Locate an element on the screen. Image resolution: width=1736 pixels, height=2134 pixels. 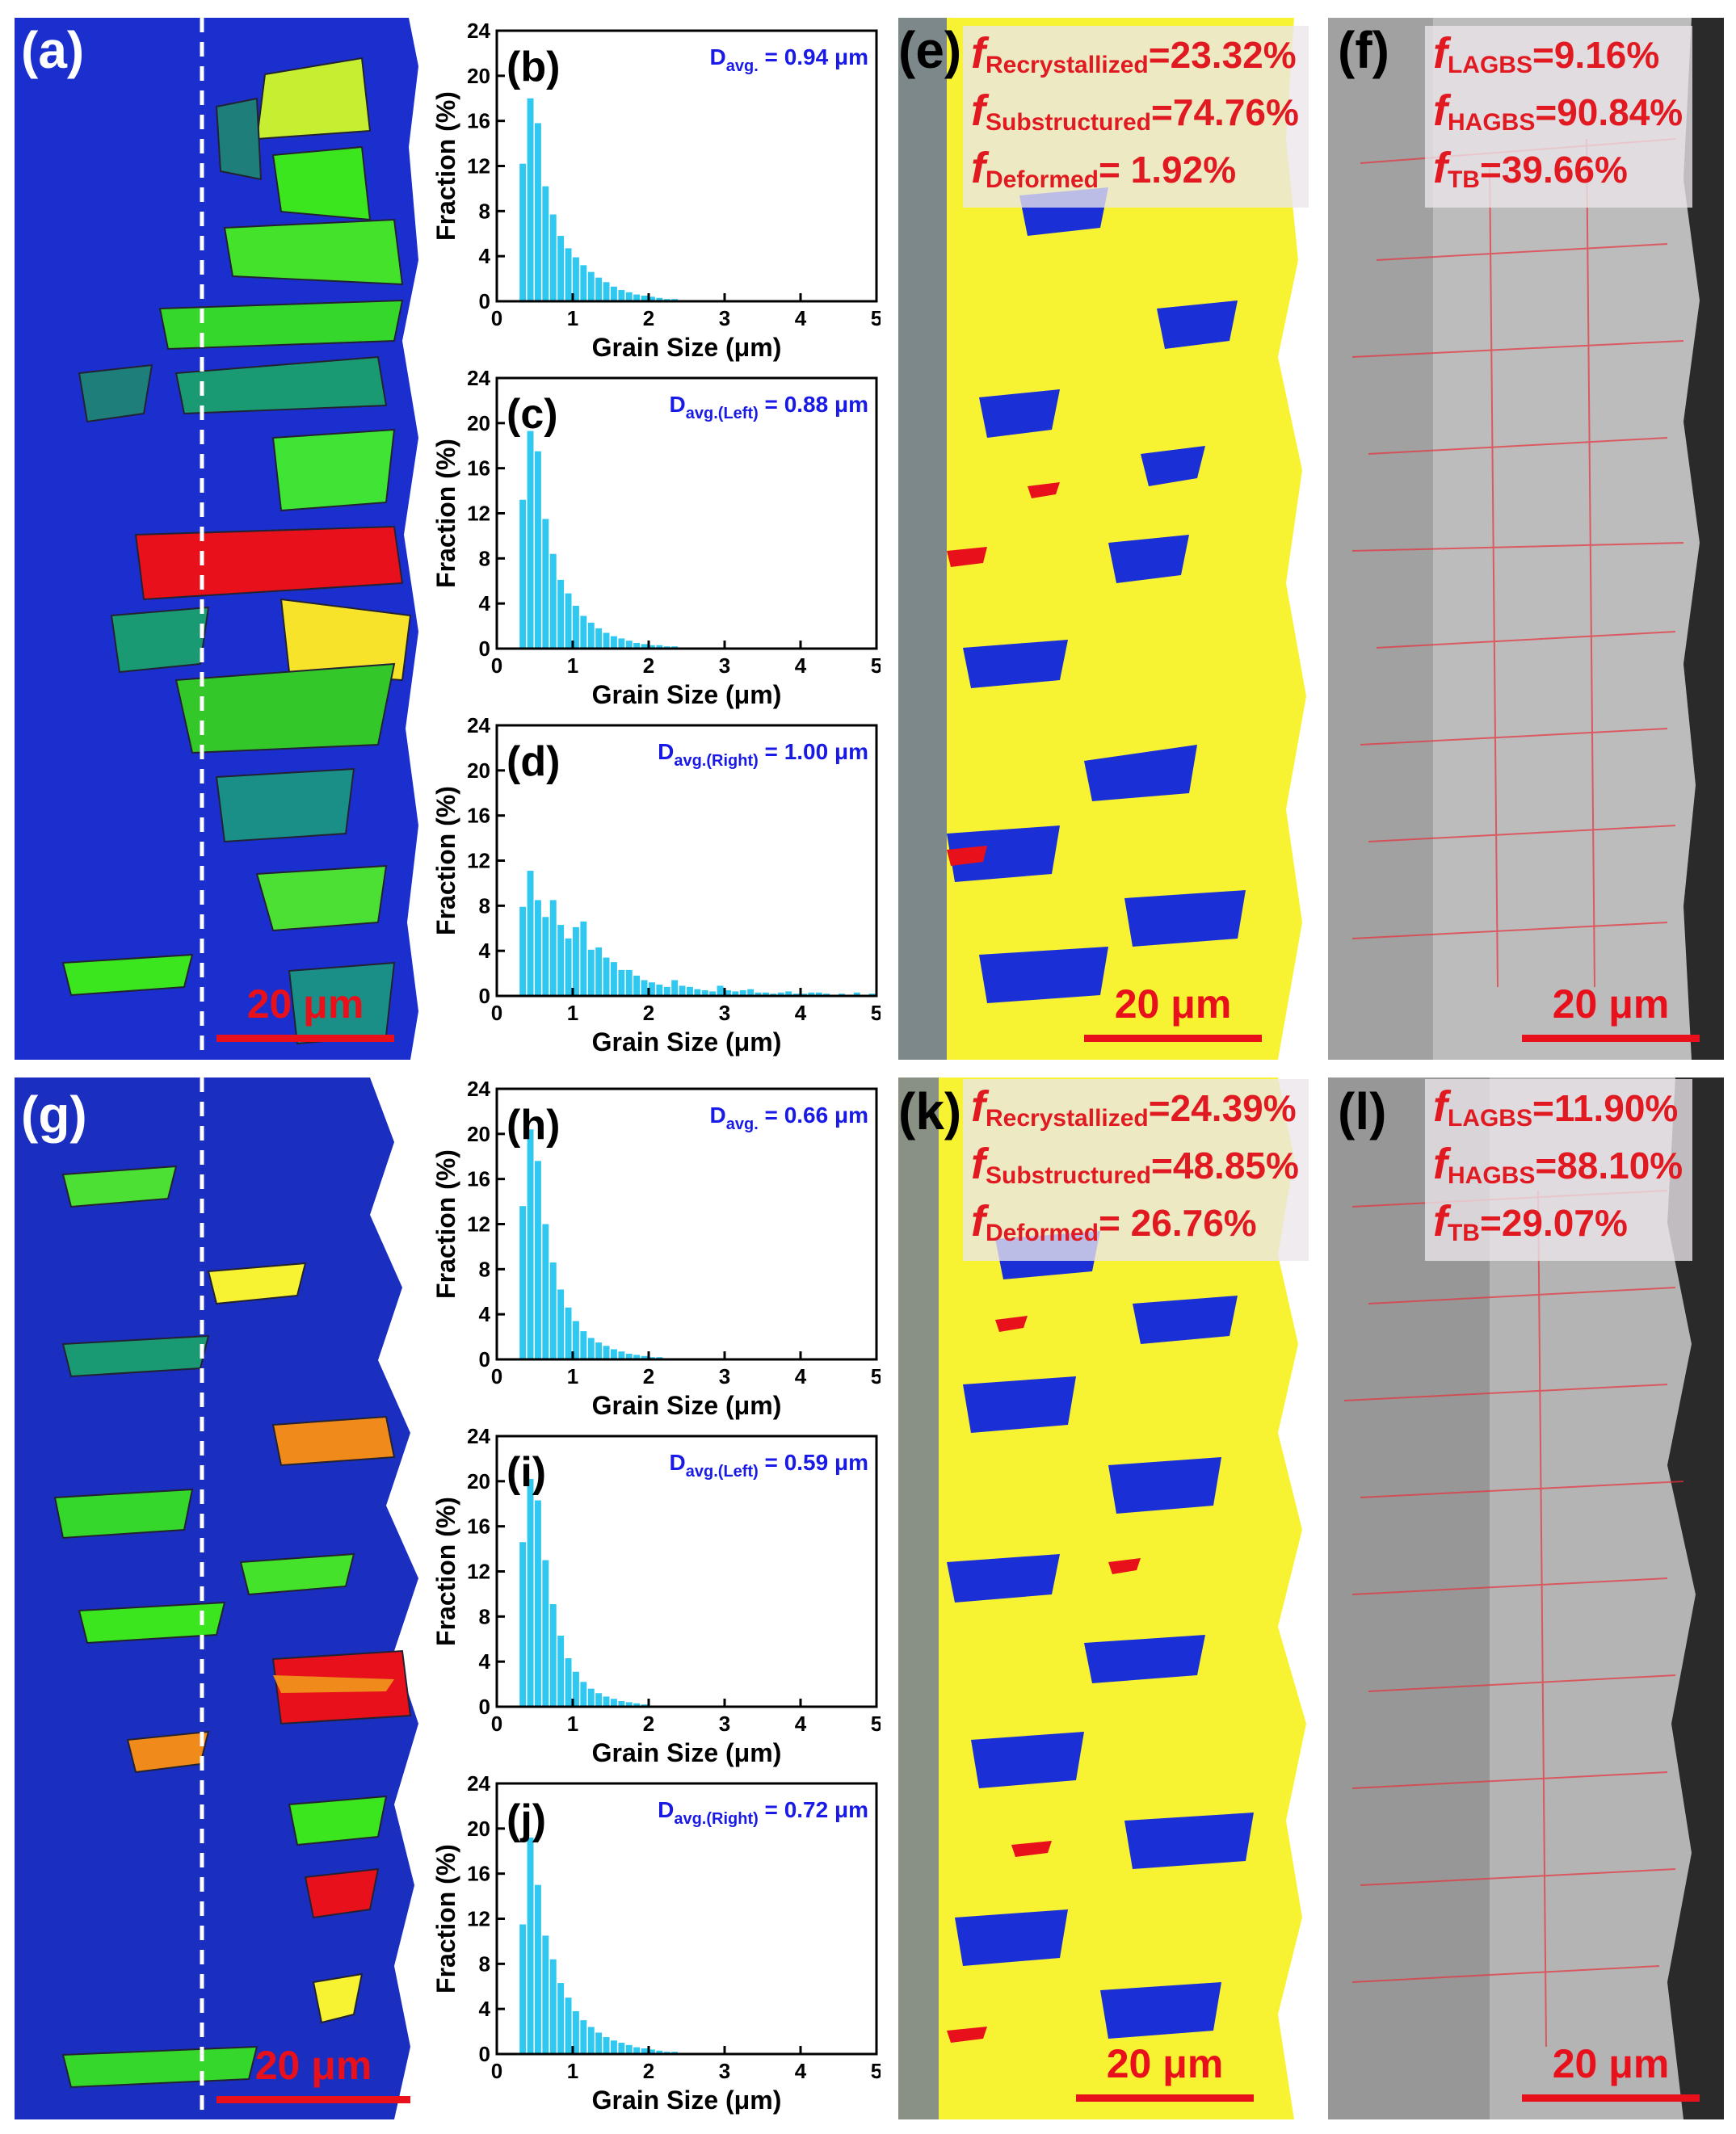
y-tick-label: 12 is located at coordinates (478, 861).